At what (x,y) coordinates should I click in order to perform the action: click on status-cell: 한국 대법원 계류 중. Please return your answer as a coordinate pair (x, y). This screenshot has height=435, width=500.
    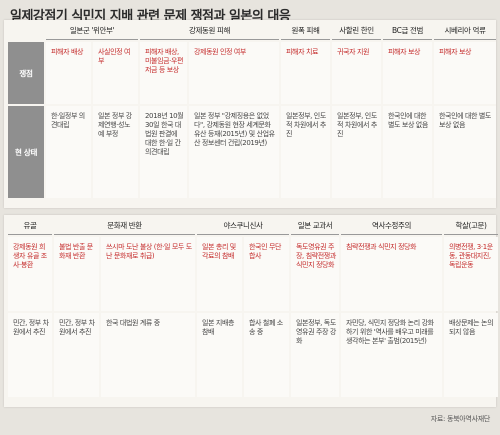
    Looking at the image, I should click on (148, 355).